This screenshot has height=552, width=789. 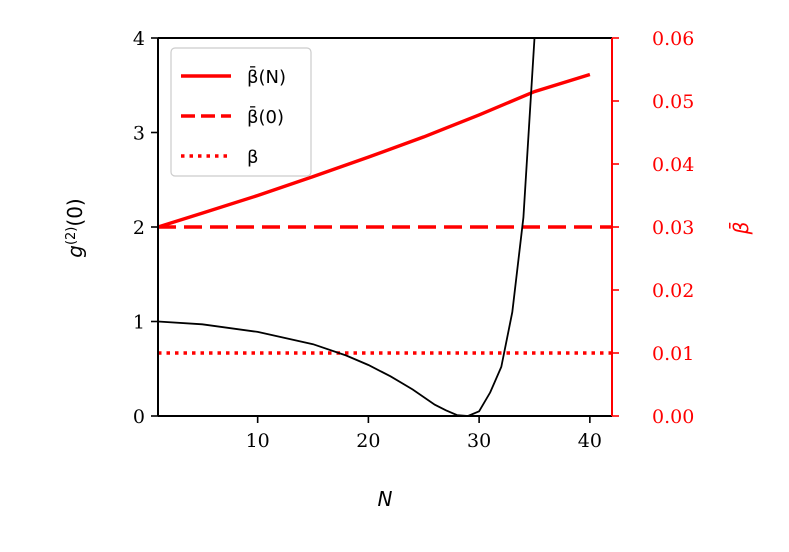 What do you see at coordinates (385, 499) in the screenshot?
I see `x-axis-label: N` at bounding box center [385, 499].